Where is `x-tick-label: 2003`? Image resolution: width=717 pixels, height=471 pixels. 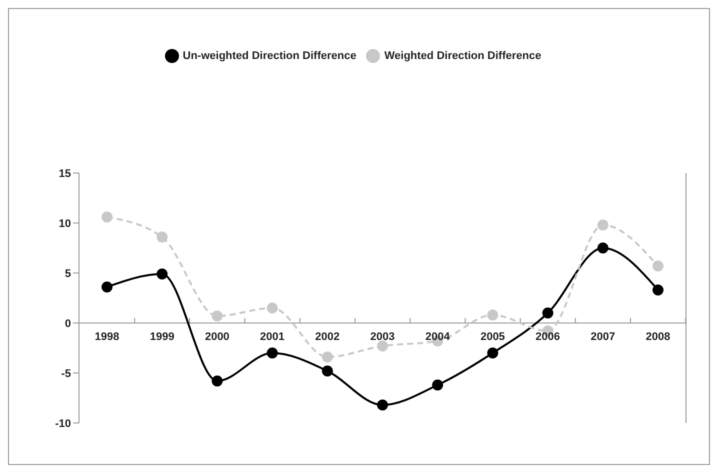 x-tick-label: 2003 is located at coordinates (382, 337).